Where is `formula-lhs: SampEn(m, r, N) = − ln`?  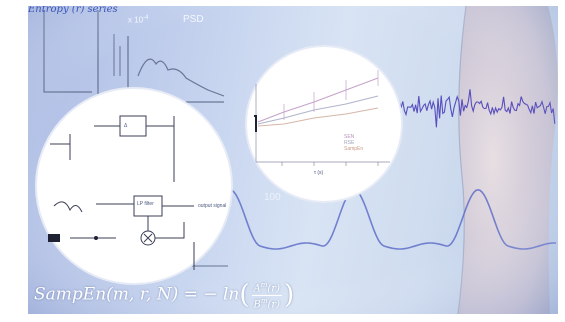 formula-lhs: SampEn(m, r, N) = − ln is located at coordinates (137, 294).